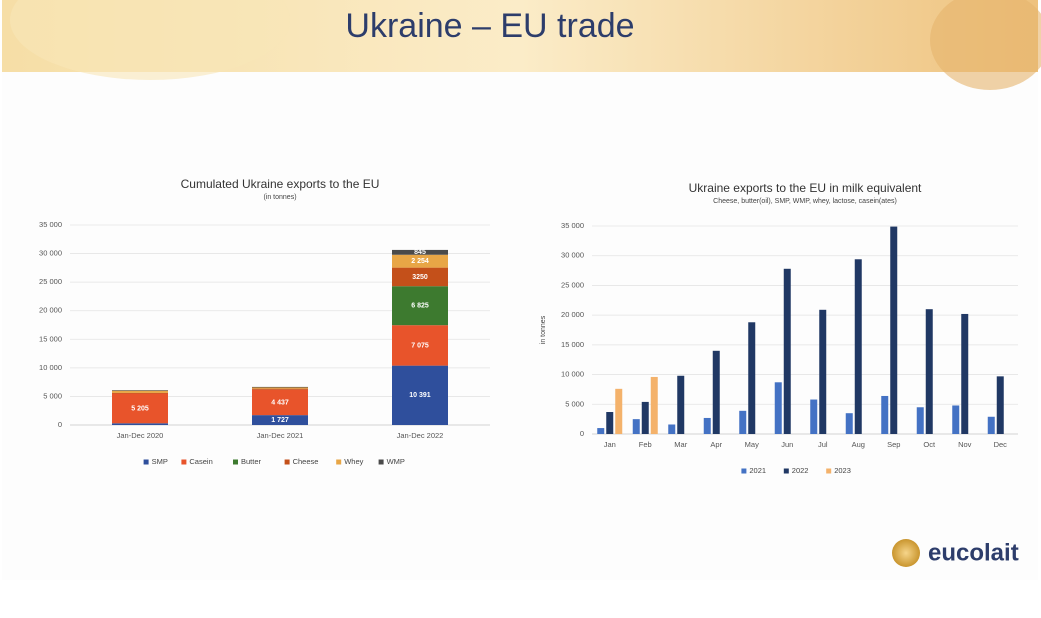 The image size is (1041, 618). Describe the element at coordinates (752, 444) in the screenshot. I see `x-tick-label: May` at that location.